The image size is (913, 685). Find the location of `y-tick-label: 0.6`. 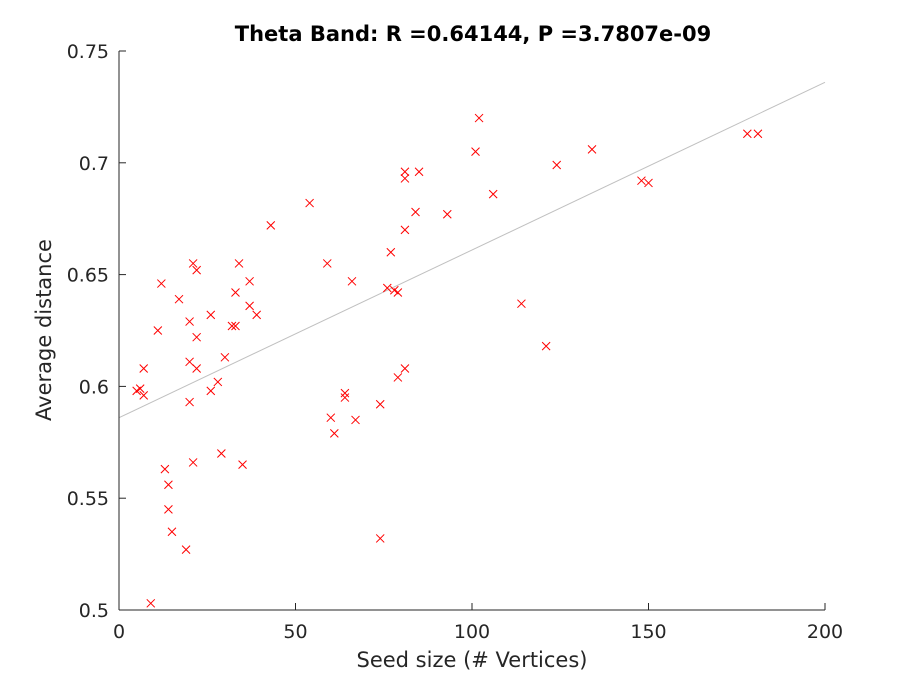

y-tick-label: 0.6 is located at coordinates (94, 387).